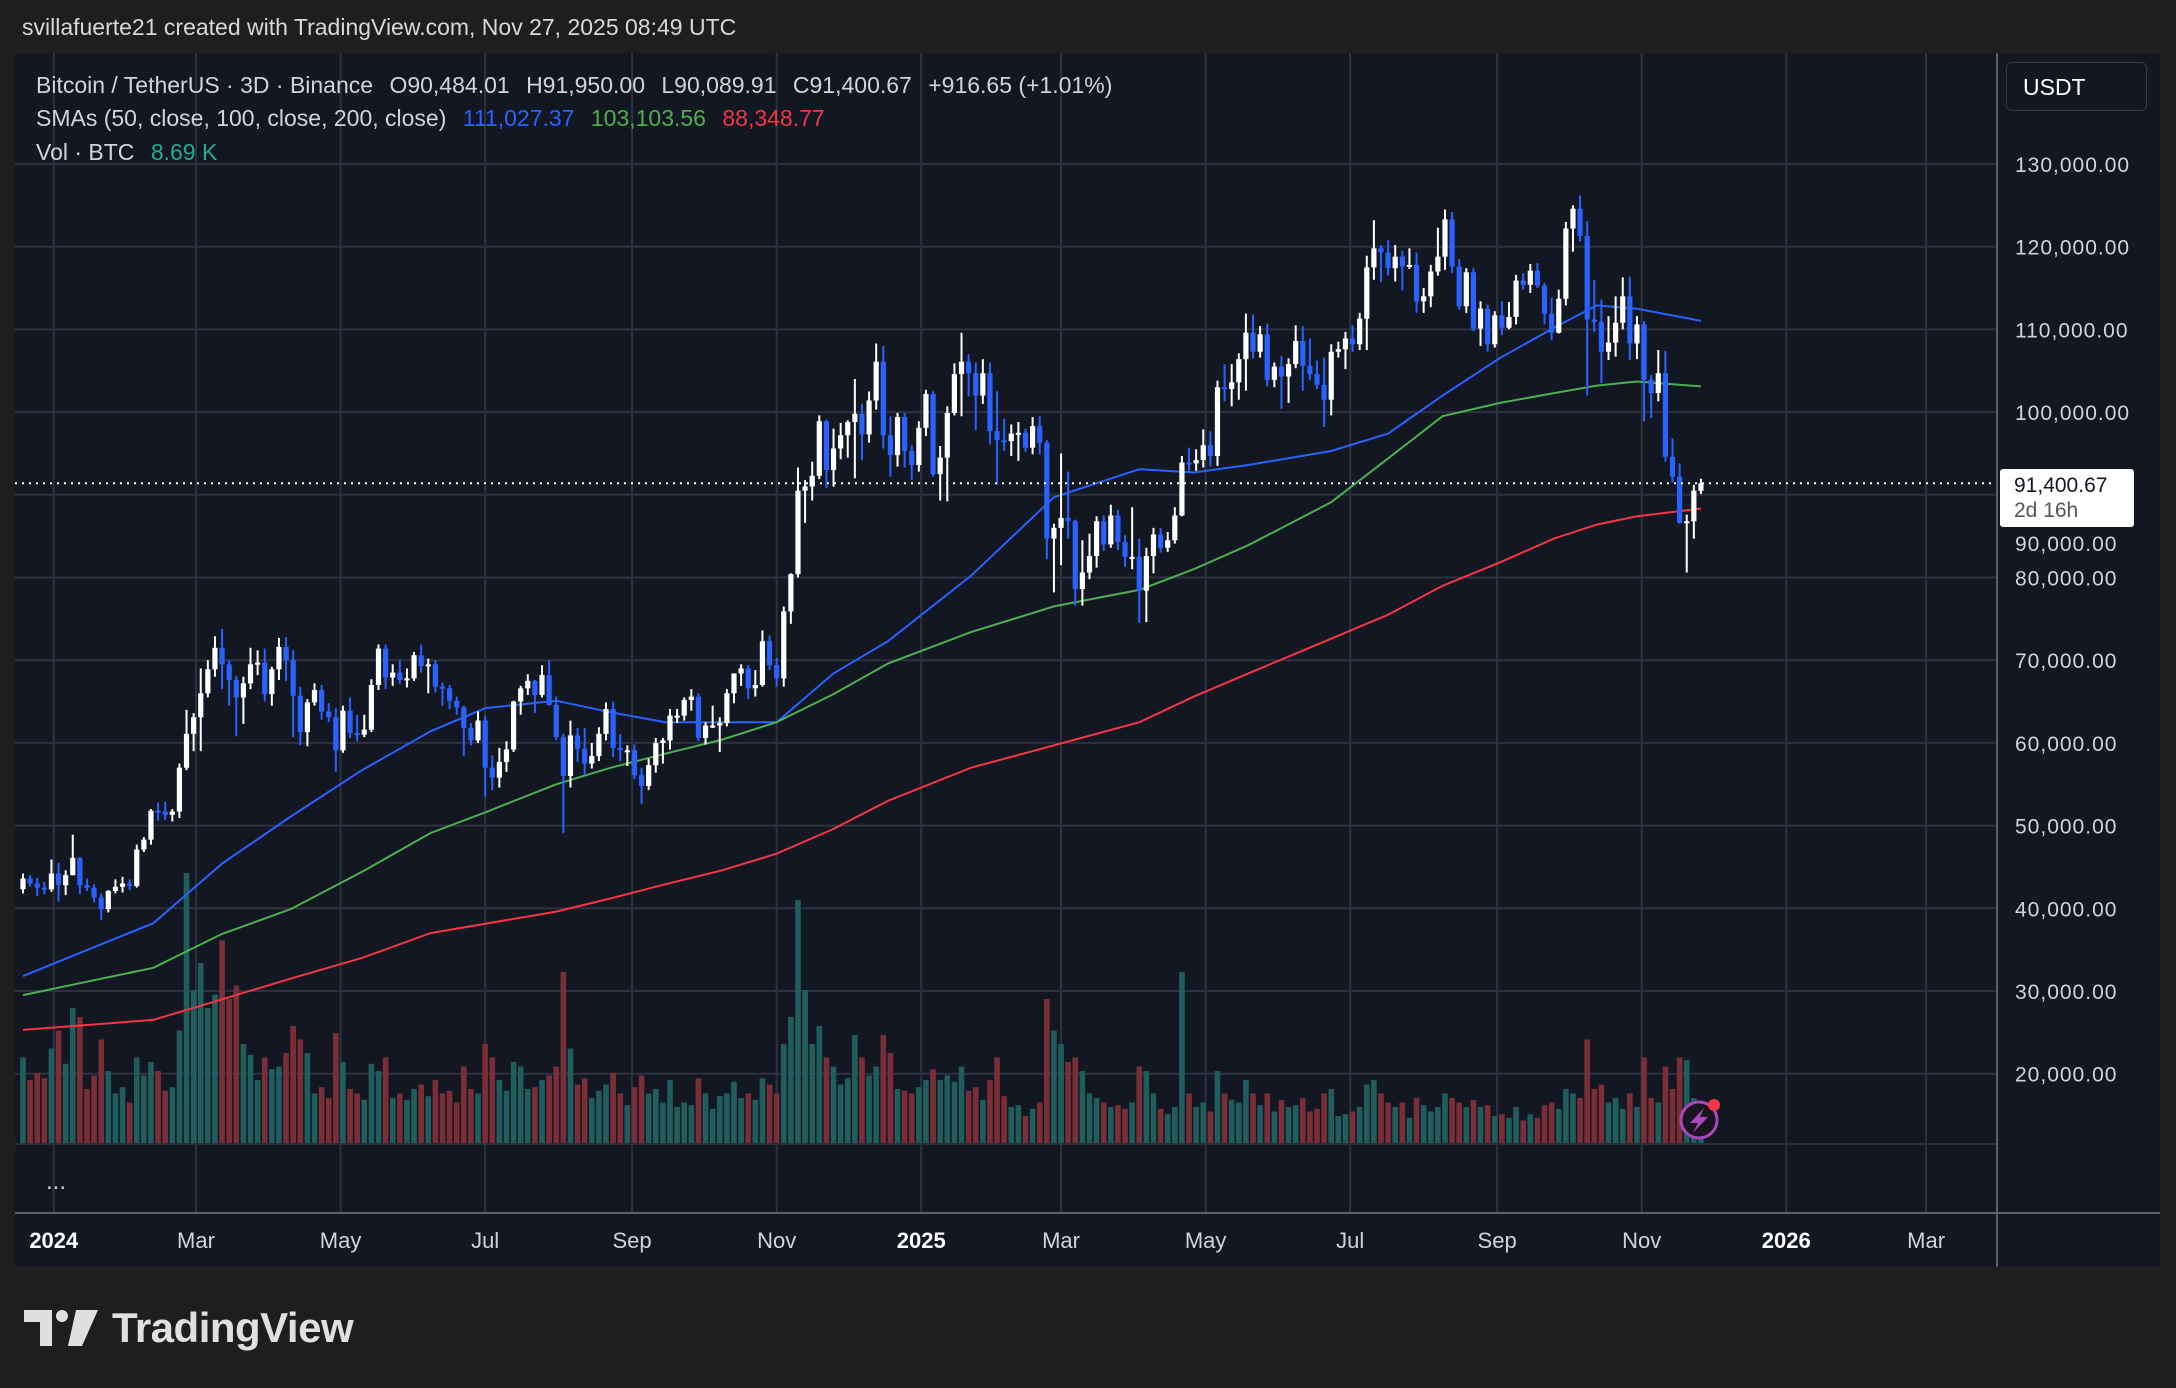 This screenshot has height=1388, width=2176. Describe the element at coordinates (205, 85) in the screenshot. I see `symbol-title: Bitcoin / TetherUS · 3D · Binance` at that location.